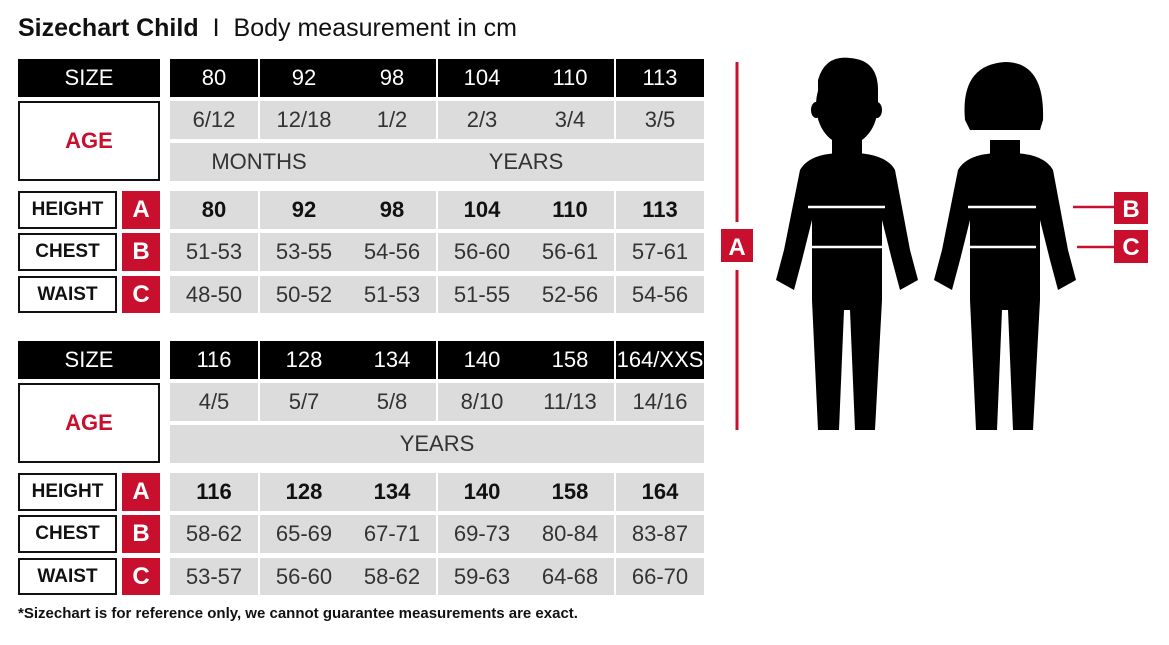  I want to click on size-header: 98, so click(392, 78).